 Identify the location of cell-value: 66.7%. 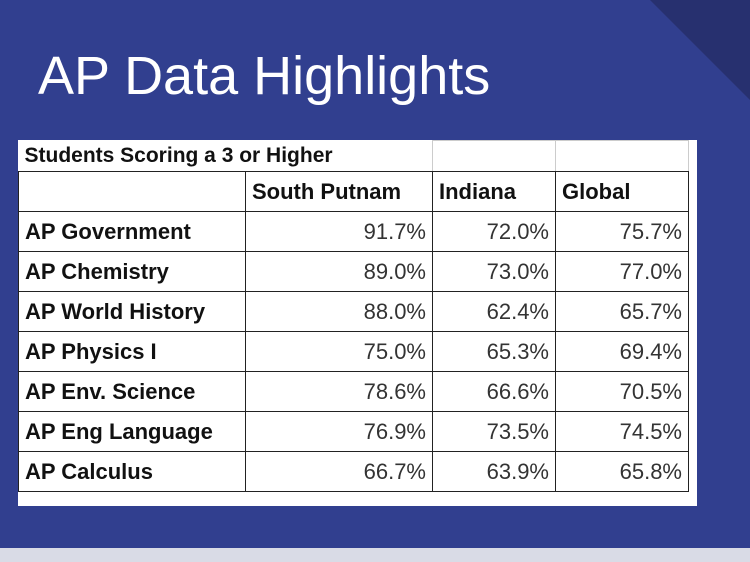
(339, 471).